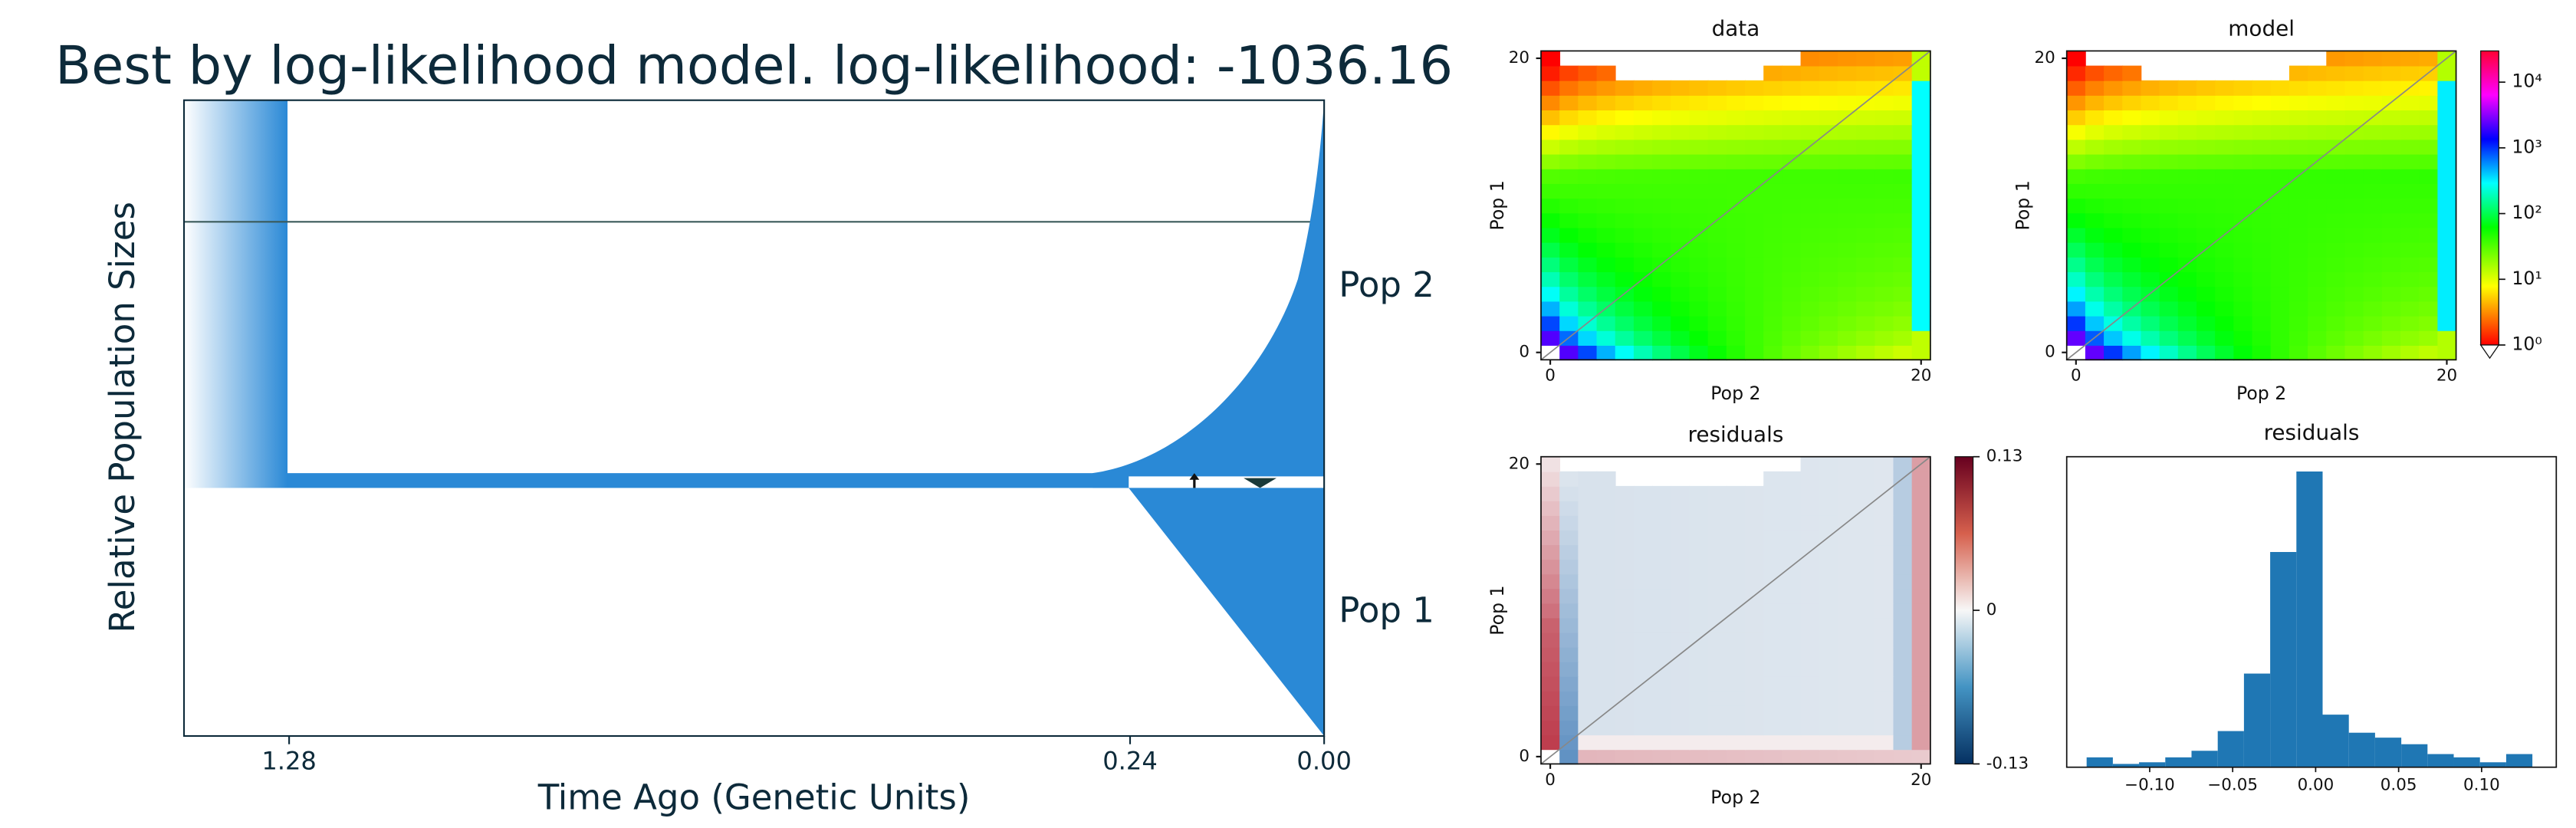  Describe the element at coordinates (1324, 761) in the screenshot. I see `x-tick-label: 0.00` at that location.